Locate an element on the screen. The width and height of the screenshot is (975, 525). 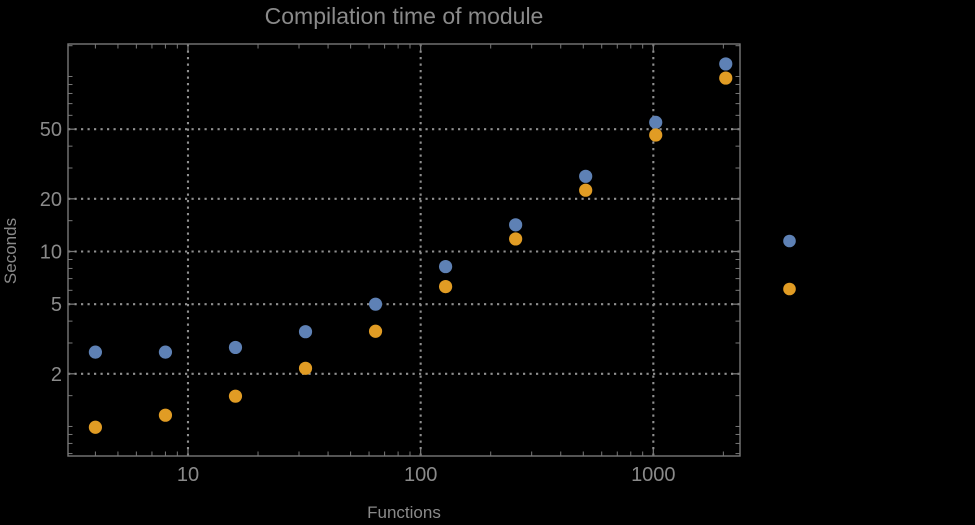
y-tick-label: 10 is located at coordinates (51, 252).